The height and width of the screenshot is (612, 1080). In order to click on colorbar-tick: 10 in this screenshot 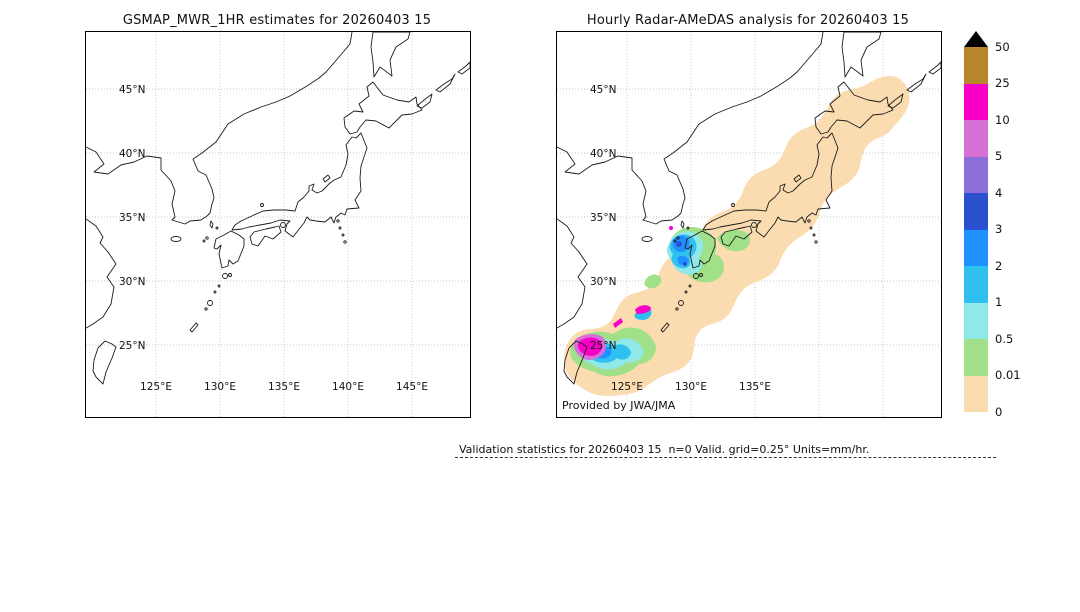, I will do `click(1002, 120)`.